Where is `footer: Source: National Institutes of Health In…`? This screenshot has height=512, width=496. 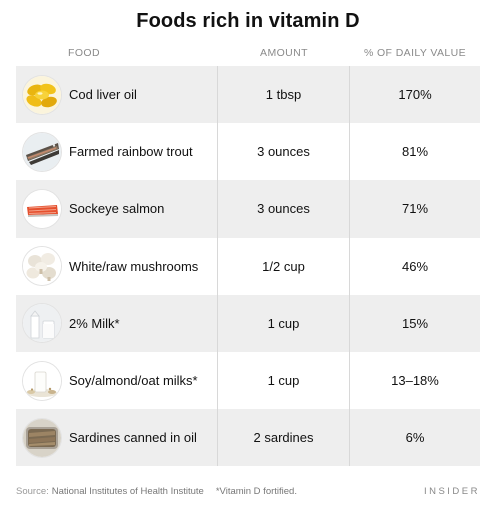 footer: Source: National Institutes of Health In… is located at coordinates (248, 491).